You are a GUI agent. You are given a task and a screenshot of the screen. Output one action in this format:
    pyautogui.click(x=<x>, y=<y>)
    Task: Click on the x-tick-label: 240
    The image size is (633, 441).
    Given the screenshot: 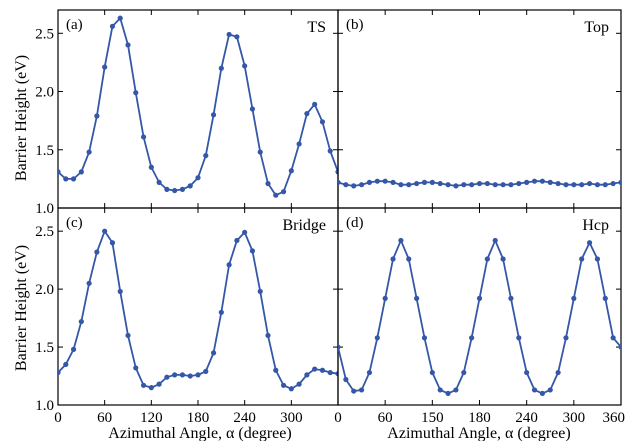 What is the action you would take?
    pyautogui.click(x=526, y=418)
    